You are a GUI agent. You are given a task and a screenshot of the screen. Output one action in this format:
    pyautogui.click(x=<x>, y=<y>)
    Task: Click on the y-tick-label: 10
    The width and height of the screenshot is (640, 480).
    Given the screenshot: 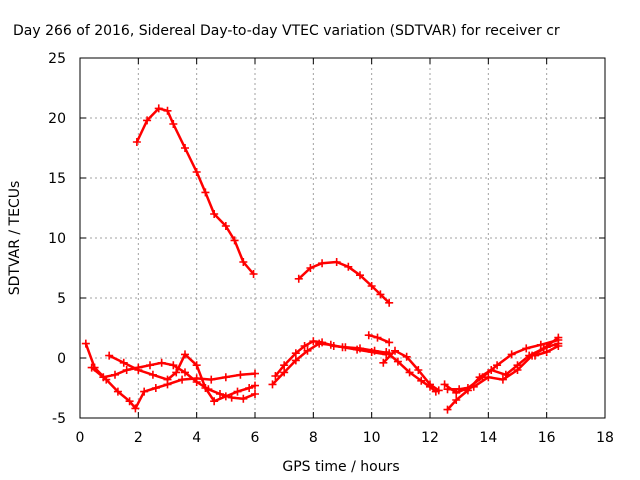 What is the action you would take?
    pyautogui.click(x=57, y=239)
    